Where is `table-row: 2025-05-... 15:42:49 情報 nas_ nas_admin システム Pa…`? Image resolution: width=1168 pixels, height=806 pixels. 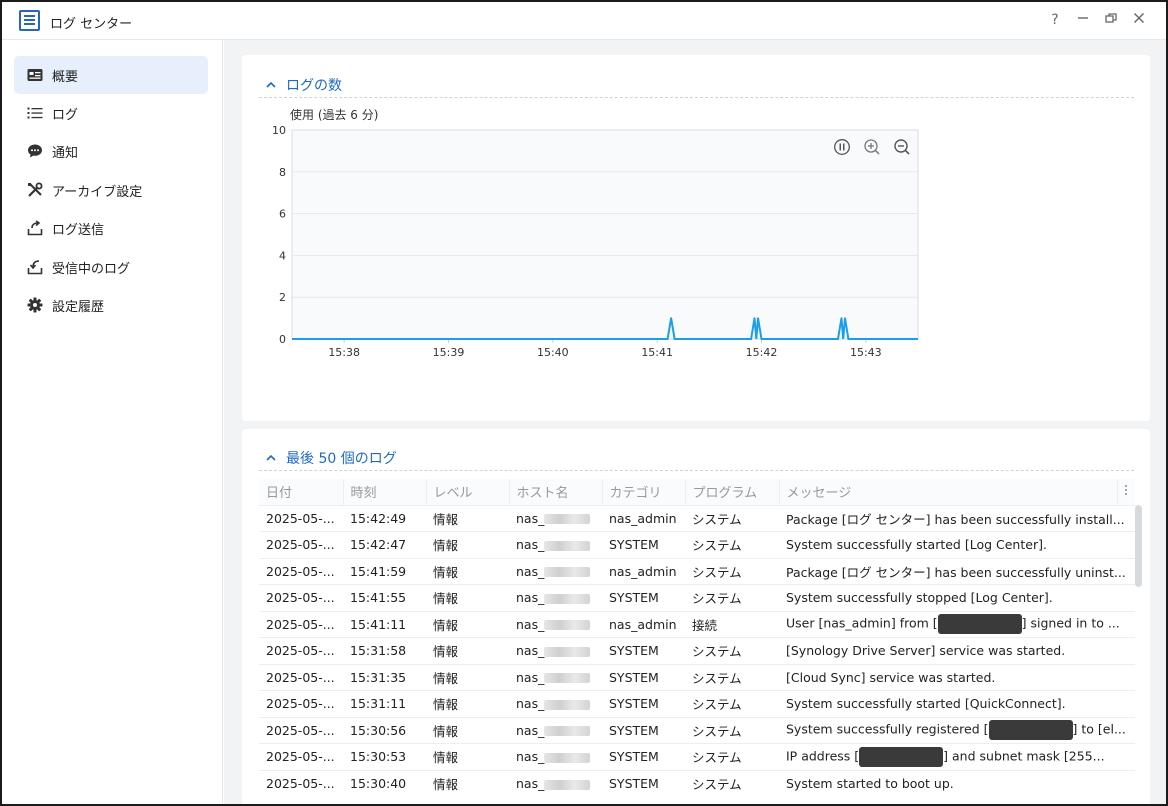 table-row: 2025-05-... 15:42:49 情報 nas_ nas_admin システム Pa… is located at coordinates (697, 518).